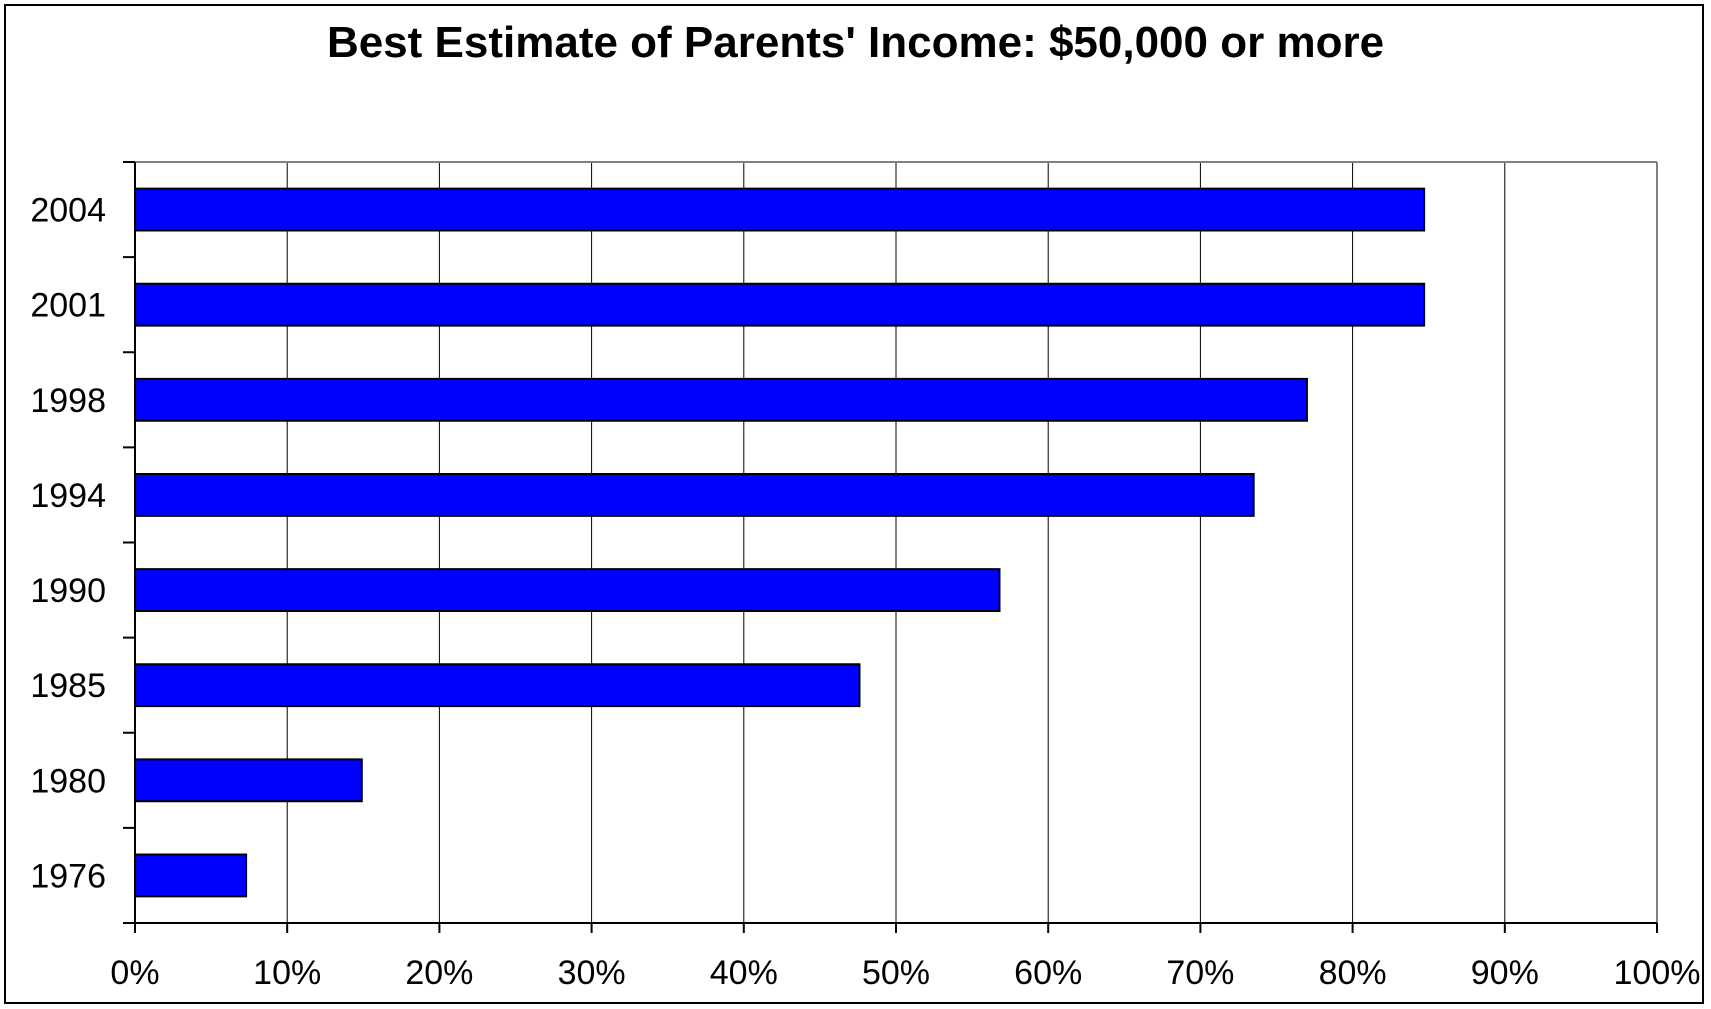 The width and height of the screenshot is (1711, 1009). I want to click on bar-1990, so click(567, 590).